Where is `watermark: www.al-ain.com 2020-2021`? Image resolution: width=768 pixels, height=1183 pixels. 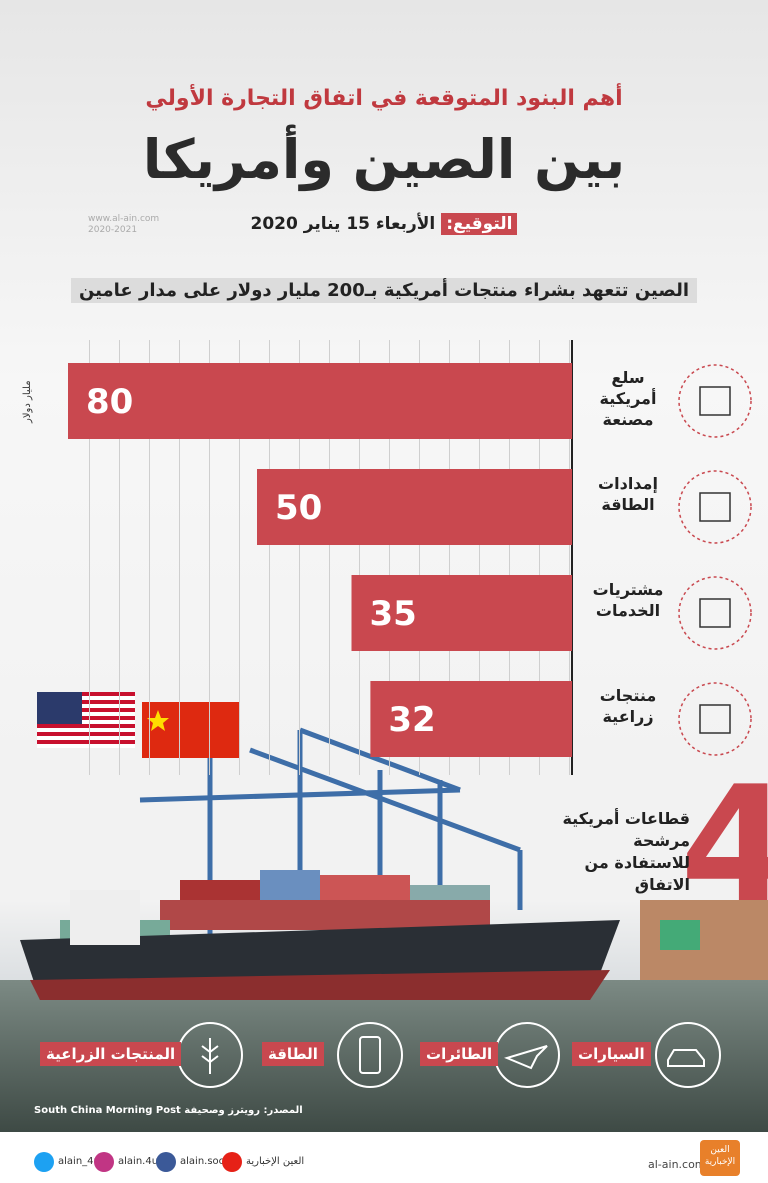
watermark: www.al-ain.com 2020-2021 is located at coordinates (123, 225).